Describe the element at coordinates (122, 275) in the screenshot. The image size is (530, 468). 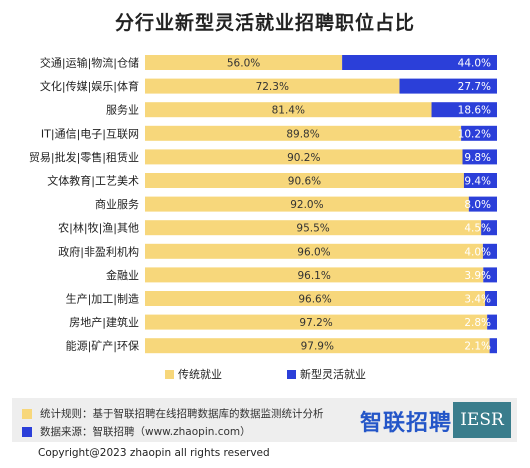
I see `category-label: 金融业` at that location.